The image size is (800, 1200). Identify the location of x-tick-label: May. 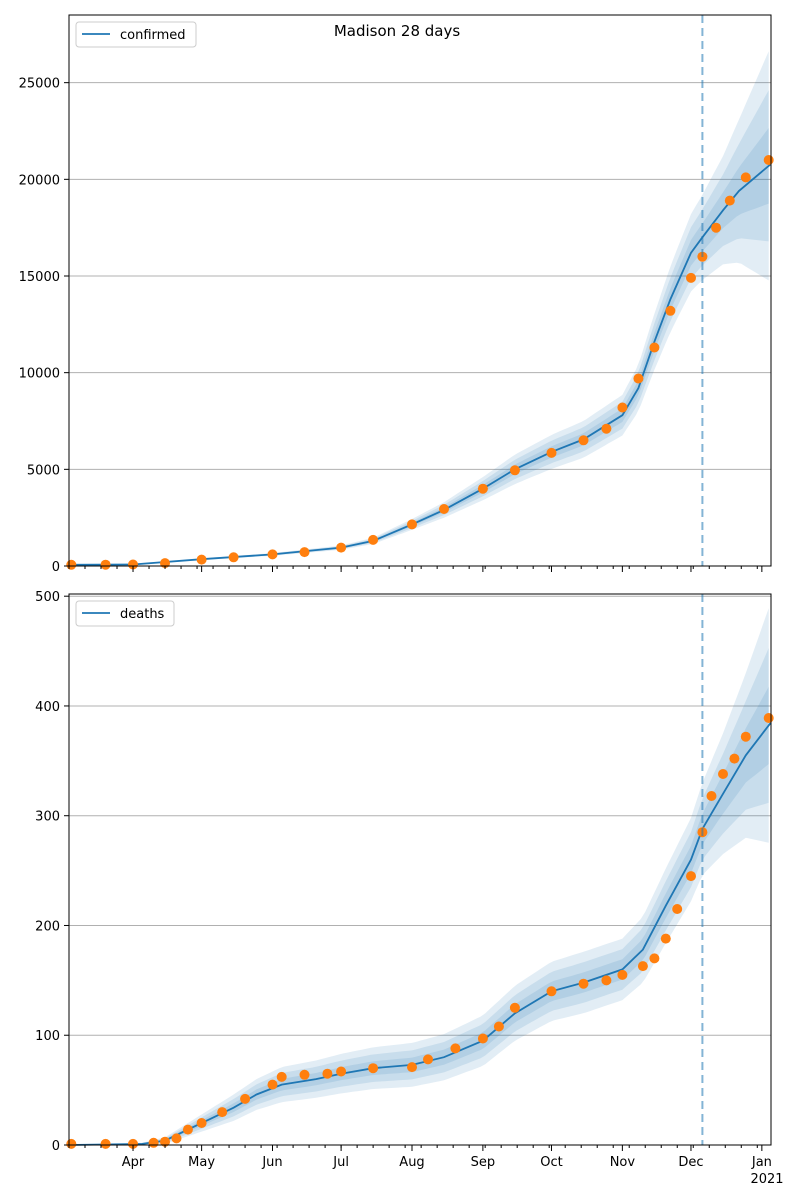
(201, 1162).